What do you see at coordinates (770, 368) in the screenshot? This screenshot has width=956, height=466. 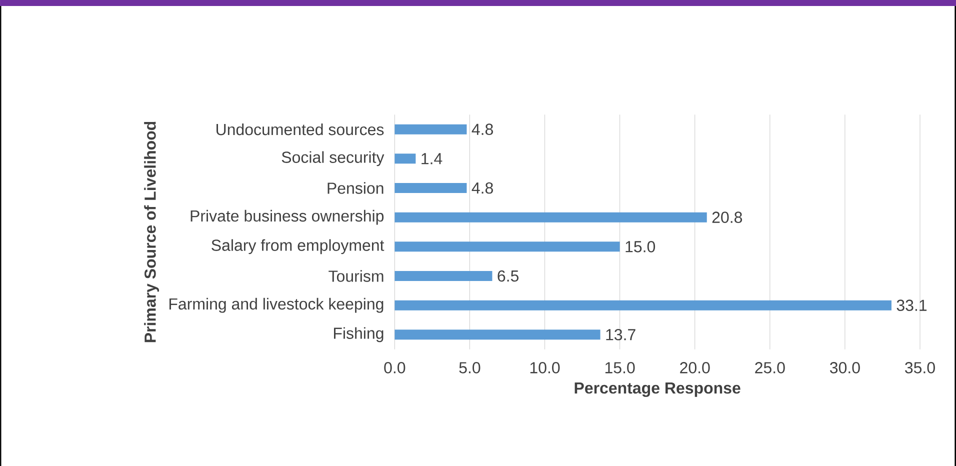 I see `x-tick-label: 25.0` at bounding box center [770, 368].